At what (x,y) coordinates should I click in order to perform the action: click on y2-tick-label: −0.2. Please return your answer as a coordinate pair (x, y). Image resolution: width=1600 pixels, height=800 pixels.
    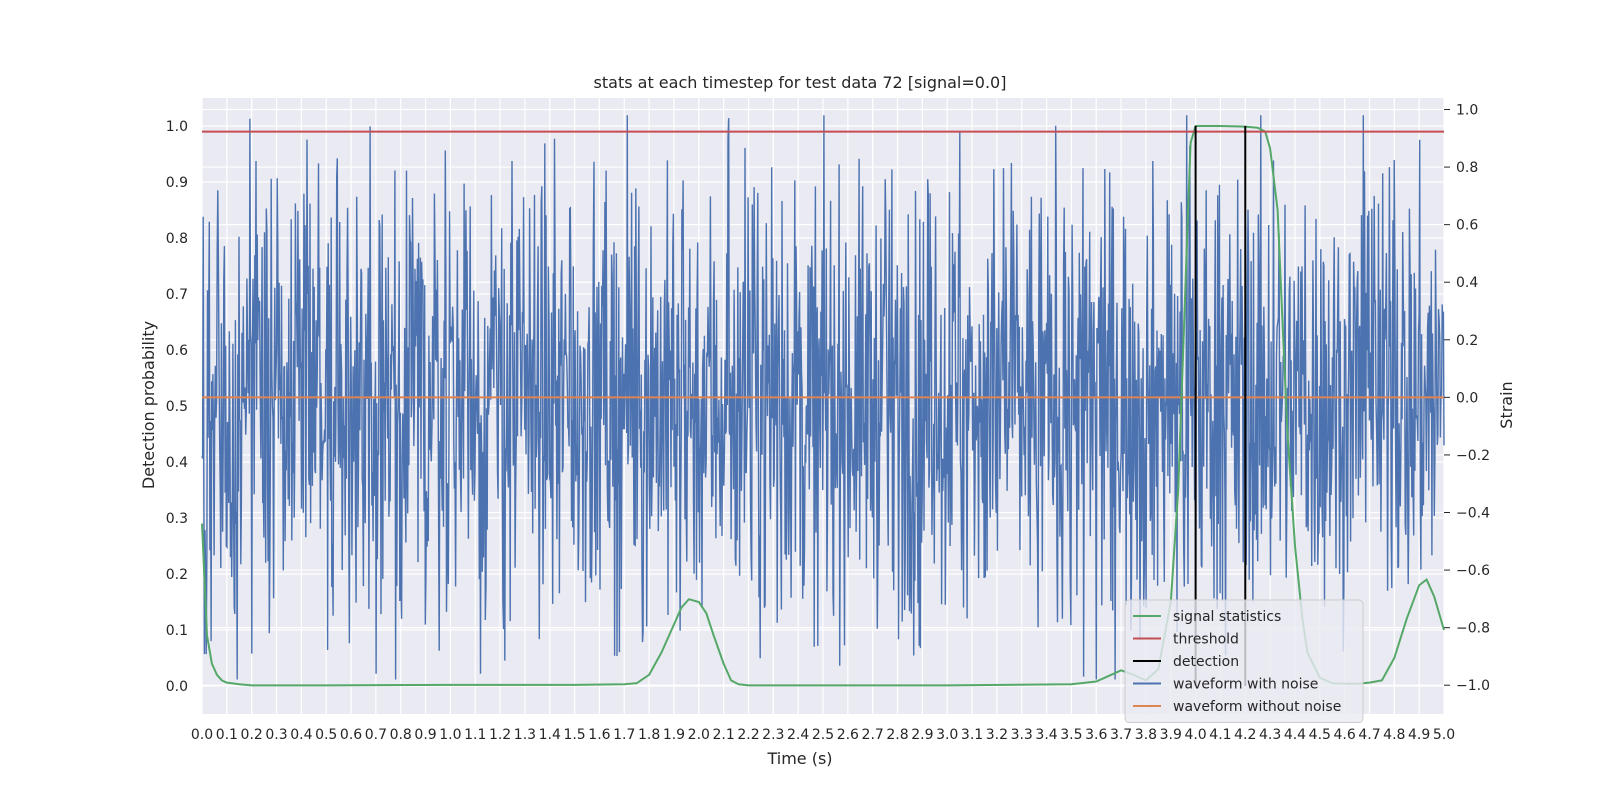
    Looking at the image, I should click on (1473, 456).